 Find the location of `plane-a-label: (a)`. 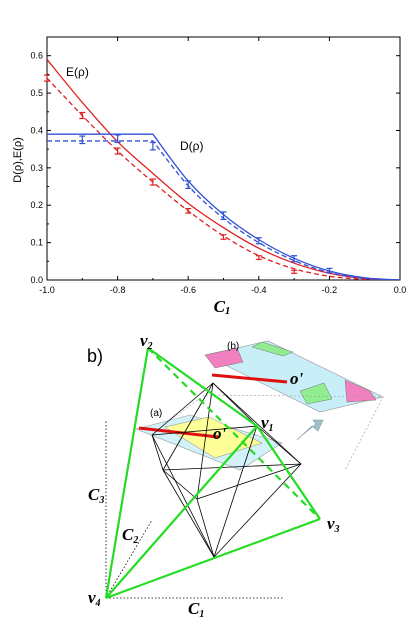

plane-a-label: (a) is located at coordinates (156, 413).